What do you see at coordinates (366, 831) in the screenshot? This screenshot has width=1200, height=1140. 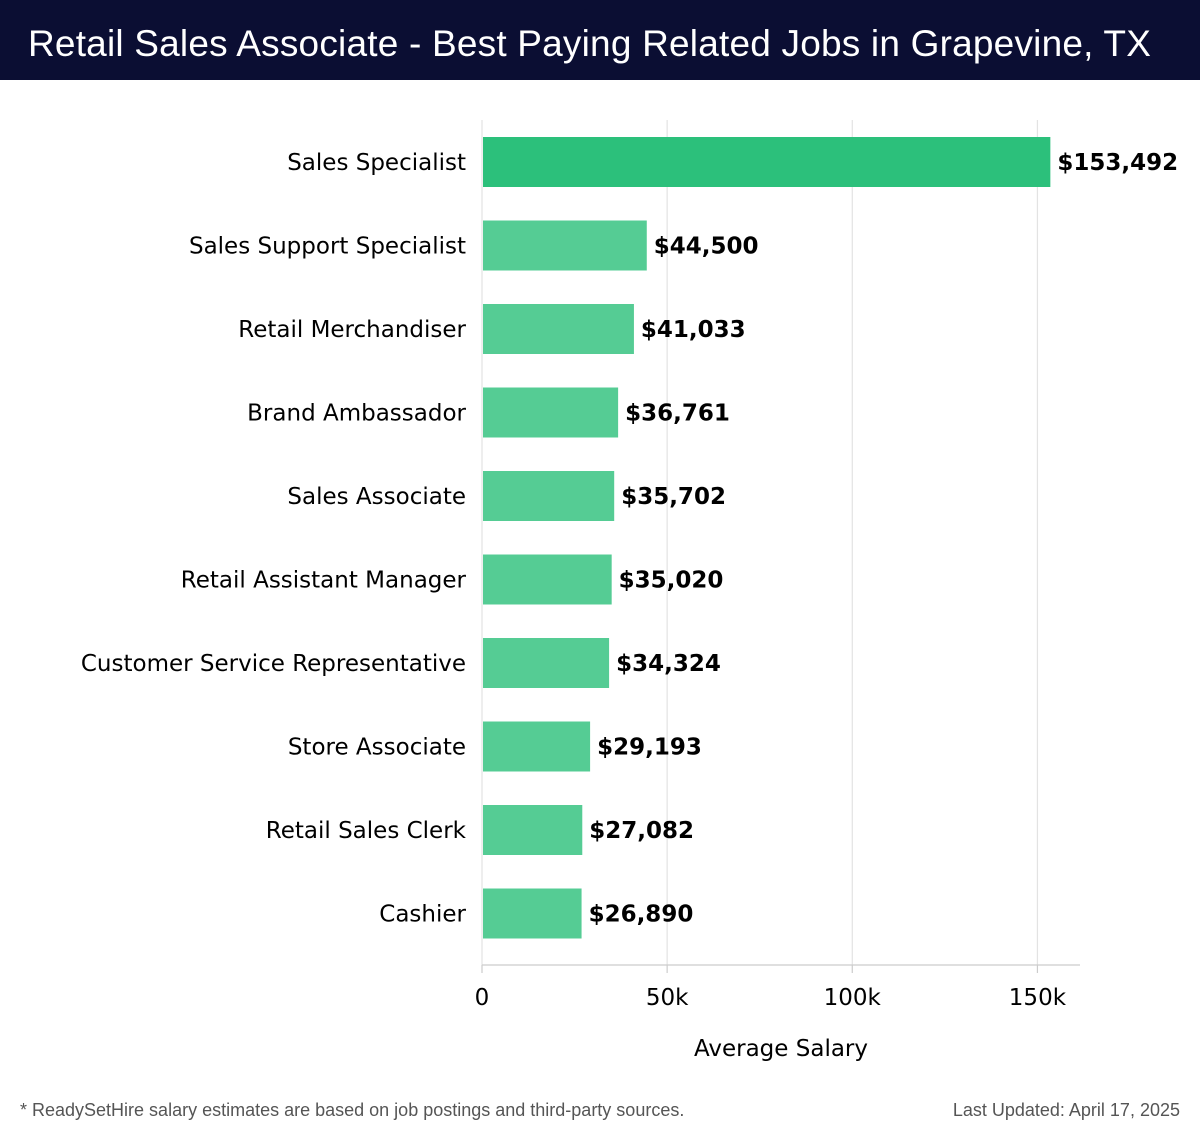 I see `category-label: Retail Sales Clerk` at bounding box center [366, 831].